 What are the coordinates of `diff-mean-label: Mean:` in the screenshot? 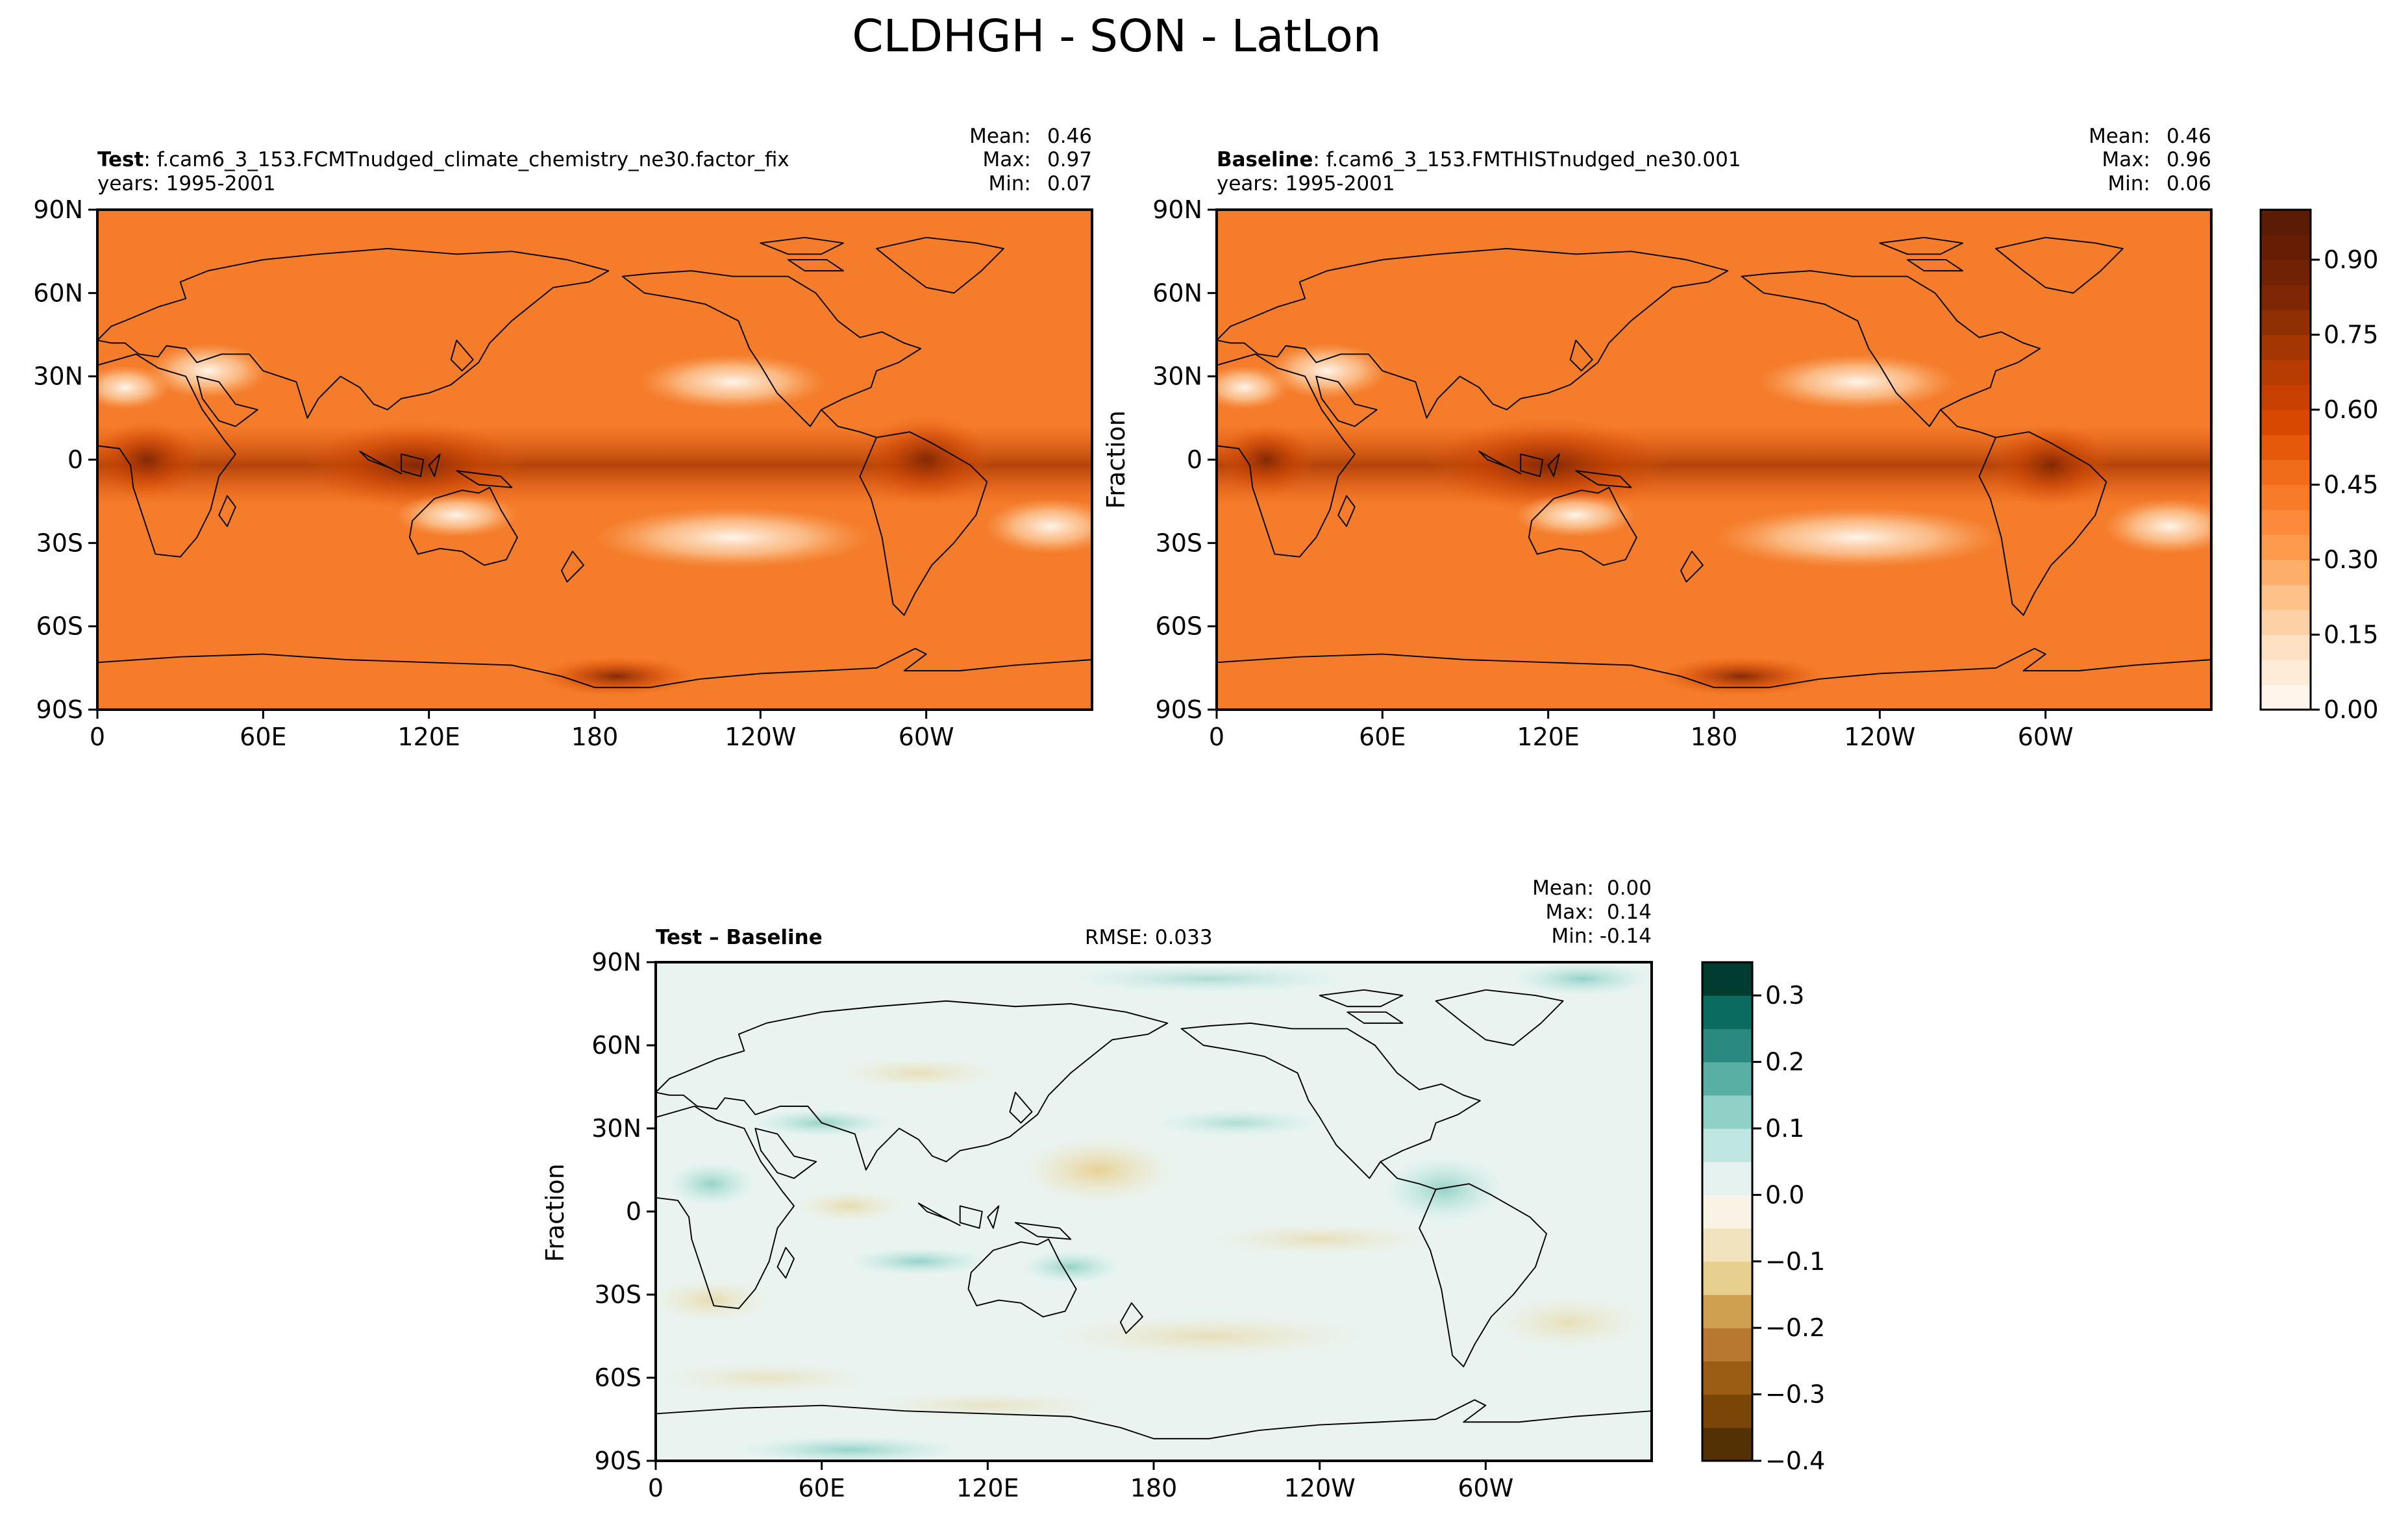 It's located at (1563, 888).